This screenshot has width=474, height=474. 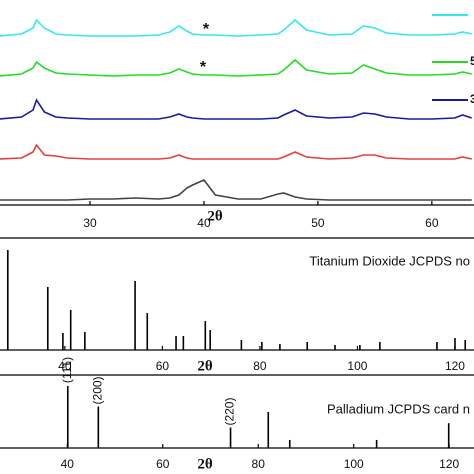 I want to click on panel-title: Palladium JCPDS card n, so click(x=398, y=408).